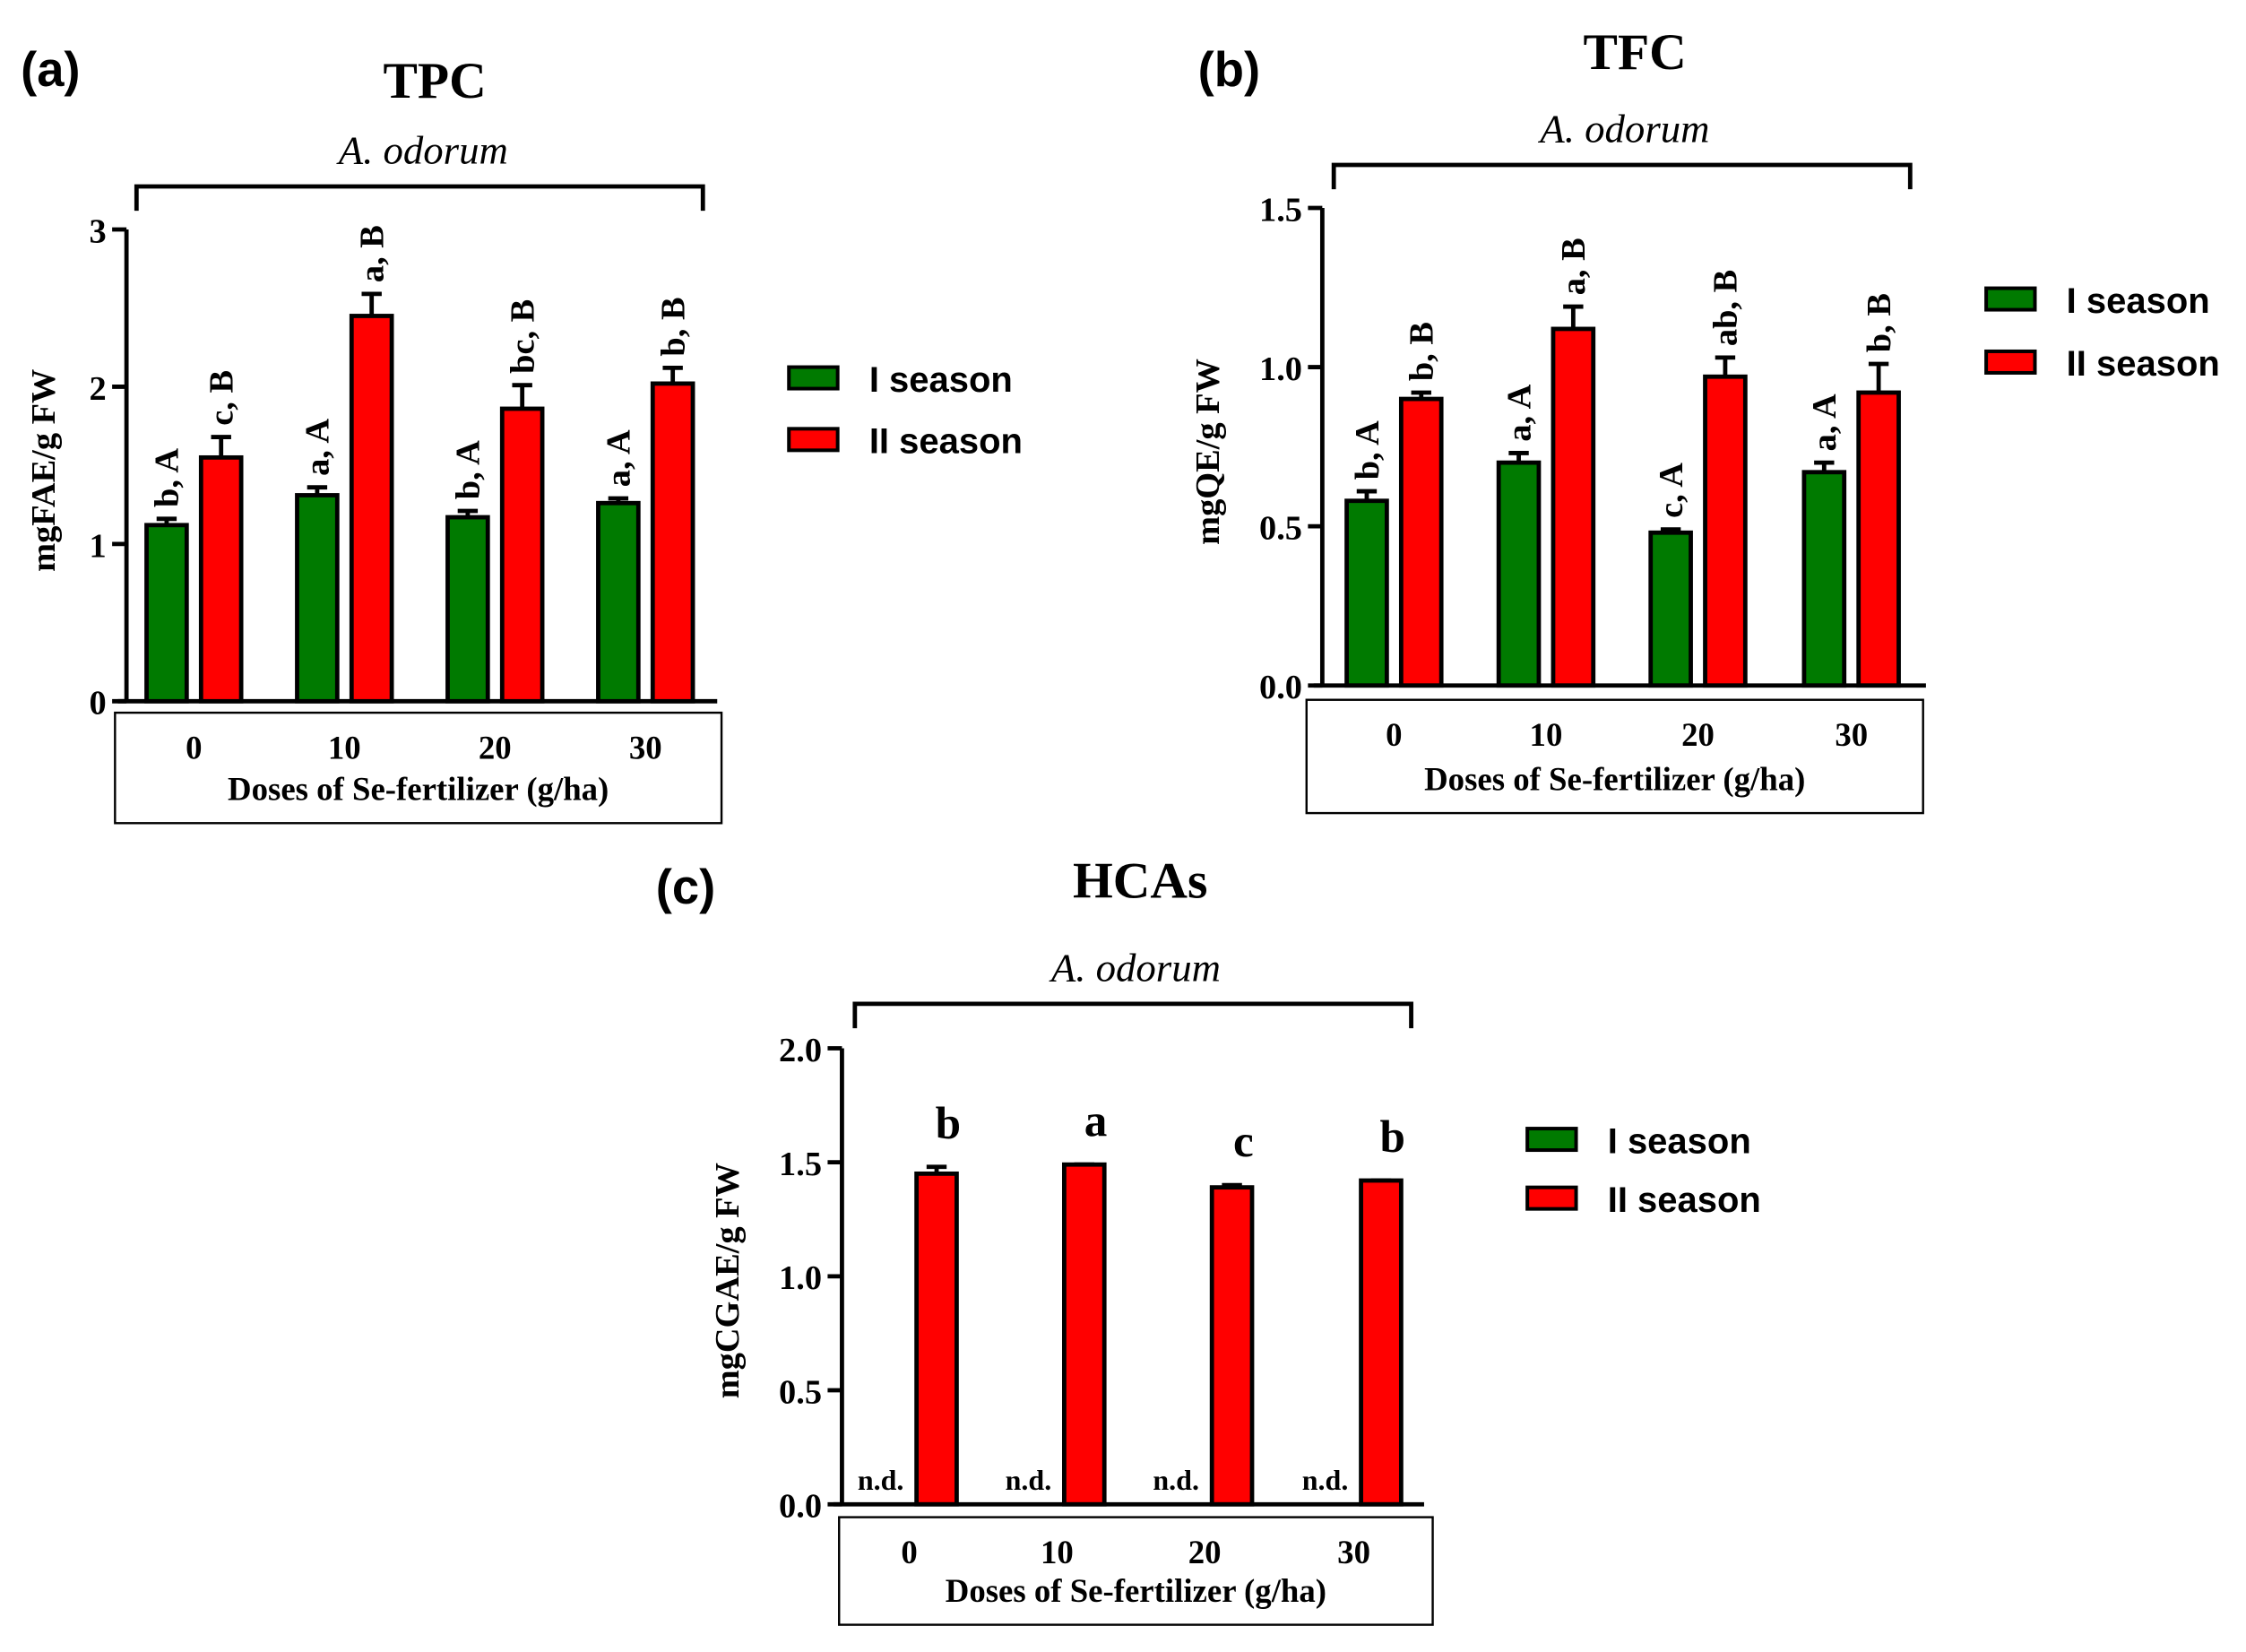  What do you see at coordinates (800, 1050) in the screenshot?
I see `y-tick-label: 2.0` at bounding box center [800, 1050].